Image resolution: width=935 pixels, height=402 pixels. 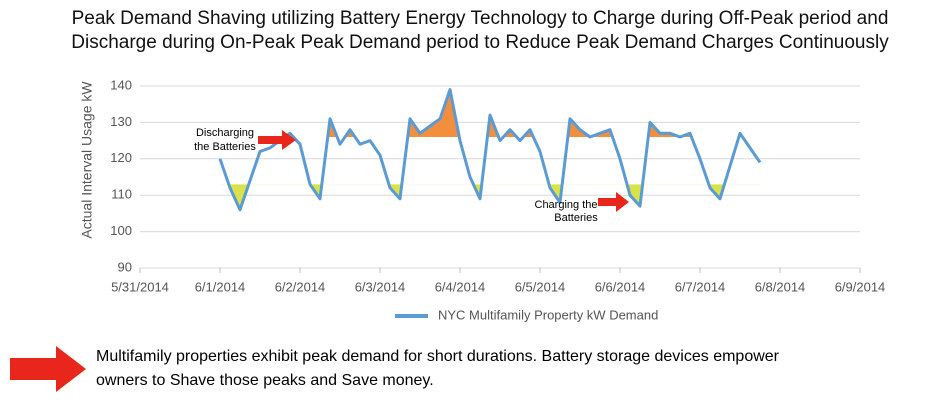 What do you see at coordinates (121, 194) in the screenshot?
I see `y-tick-label: 110` at bounding box center [121, 194].